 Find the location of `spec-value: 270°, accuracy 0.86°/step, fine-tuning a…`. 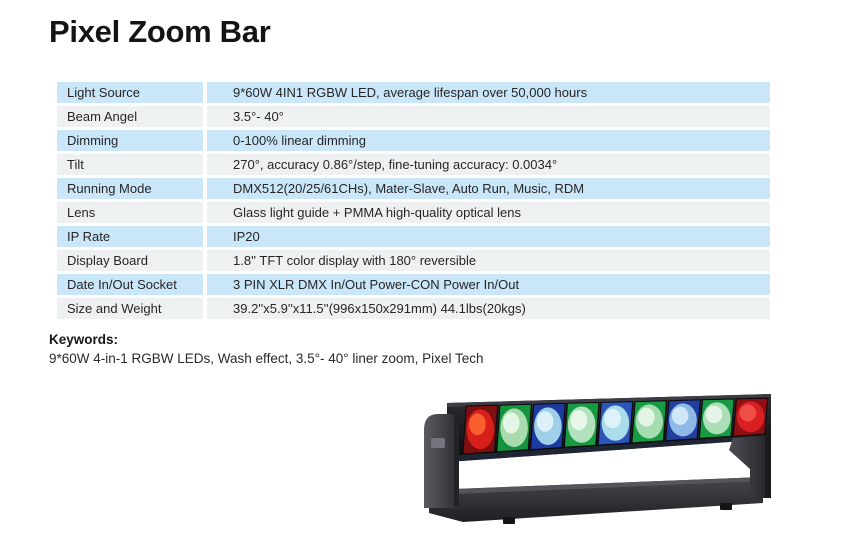

spec-value: 270°, accuracy 0.86°/step, fine-tuning a… is located at coordinates (488, 164).